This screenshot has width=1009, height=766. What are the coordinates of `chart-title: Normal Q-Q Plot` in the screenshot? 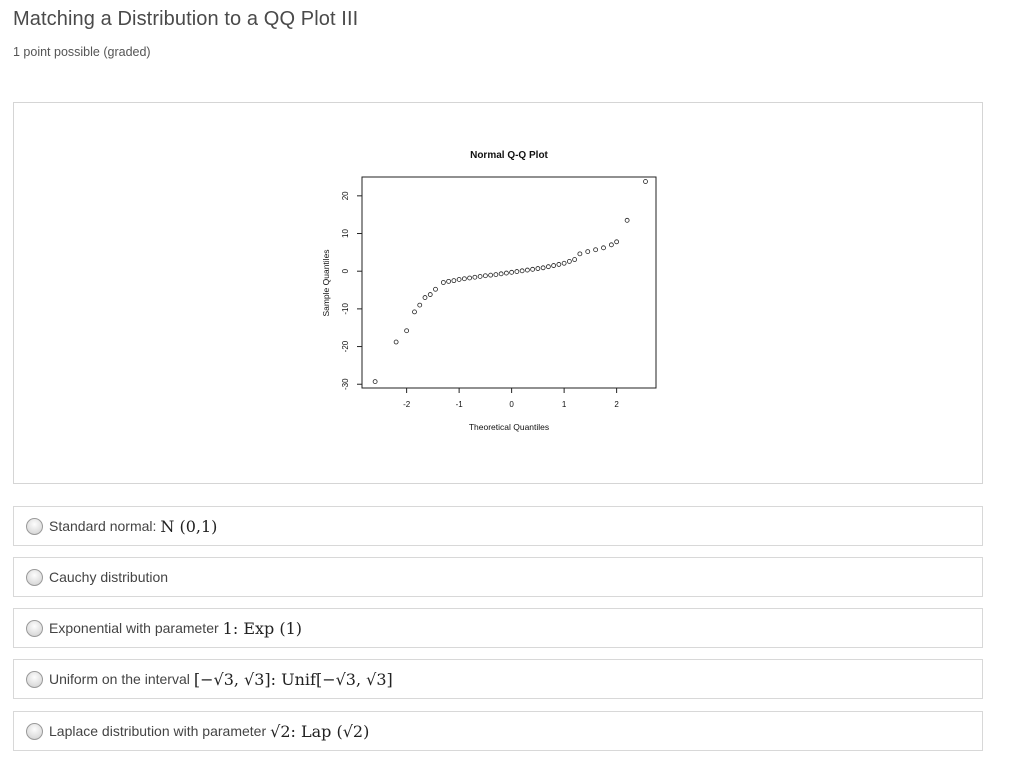 It's located at (509, 155).